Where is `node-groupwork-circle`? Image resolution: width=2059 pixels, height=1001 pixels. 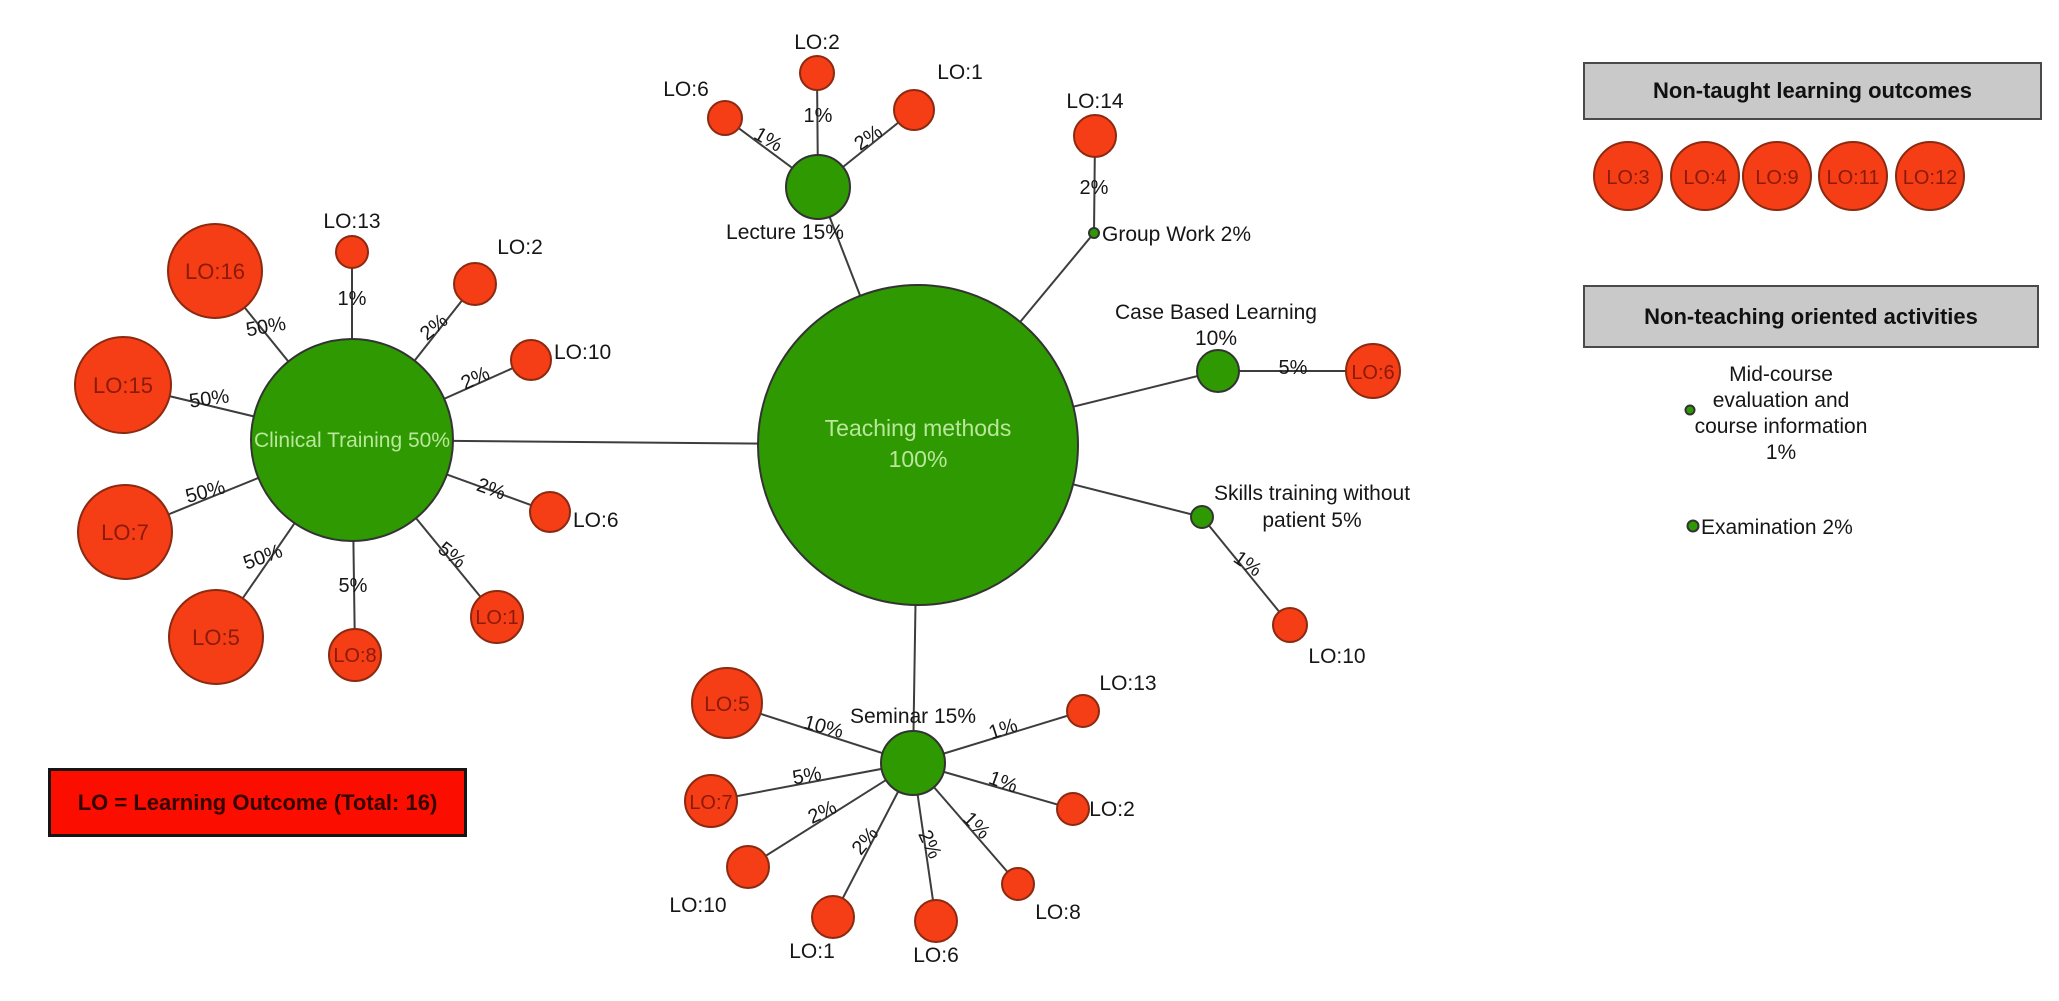
node-groupwork-circle is located at coordinates (1094, 233).